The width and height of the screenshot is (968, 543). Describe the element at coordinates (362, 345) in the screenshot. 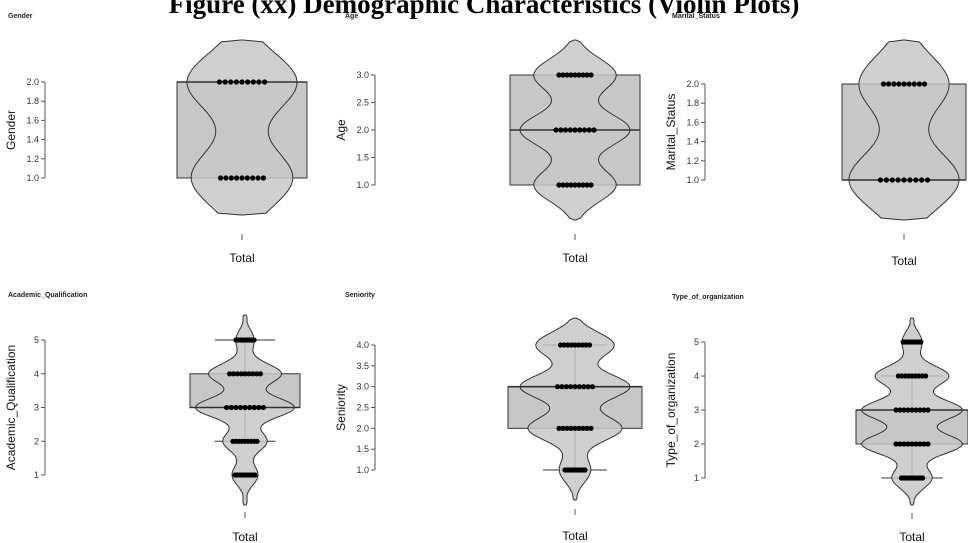

I see `y-tick-label: 4.0` at that location.